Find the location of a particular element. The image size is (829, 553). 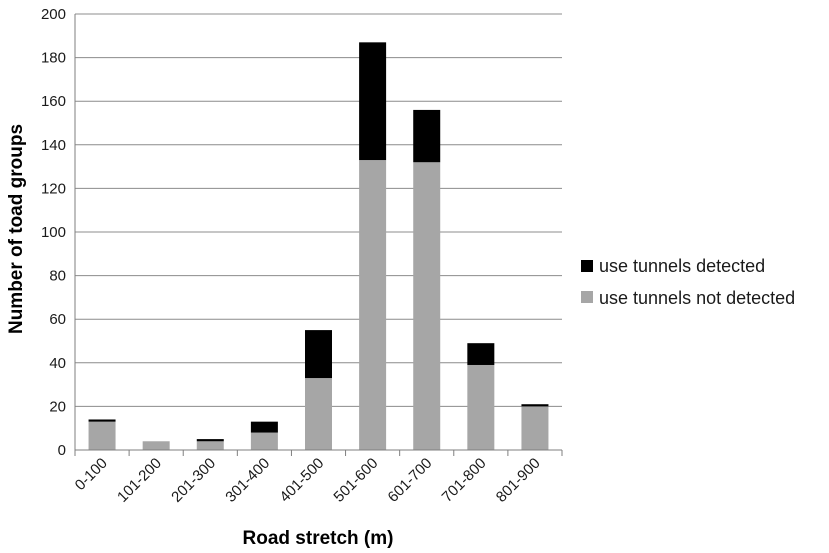

y-tick-label: 60 is located at coordinates (57, 319).